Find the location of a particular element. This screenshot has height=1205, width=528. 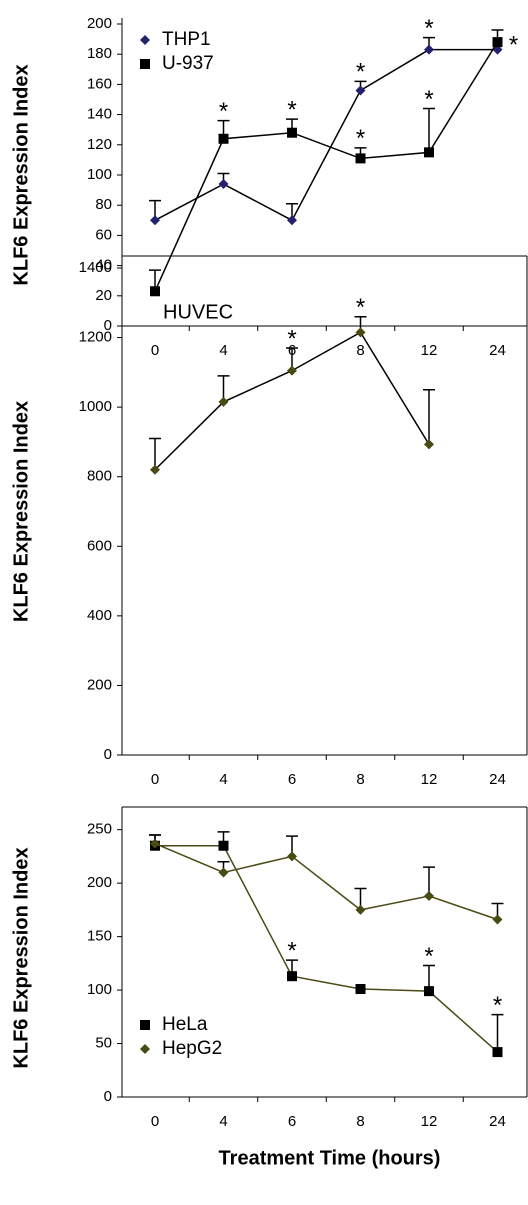

y-tick-label: 40 is located at coordinates (103, 265).